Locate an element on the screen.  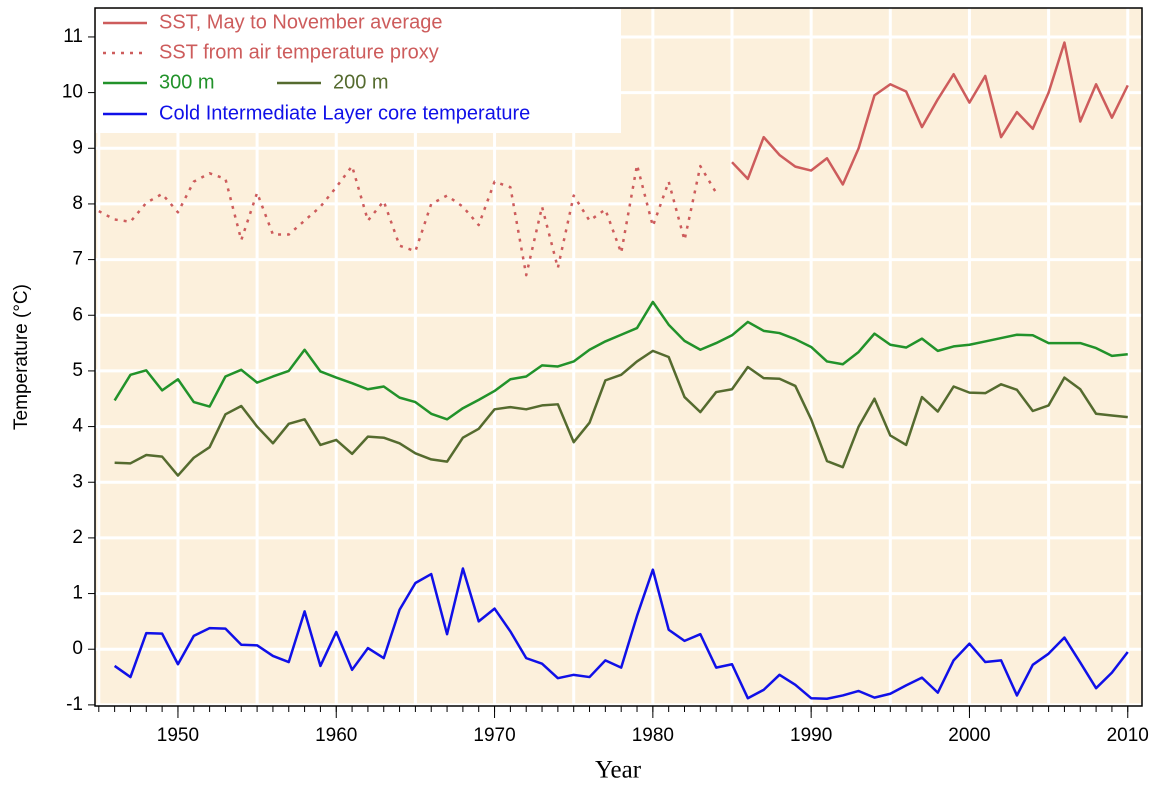
x-tick-label: 1980 is located at coordinates (653, 735).